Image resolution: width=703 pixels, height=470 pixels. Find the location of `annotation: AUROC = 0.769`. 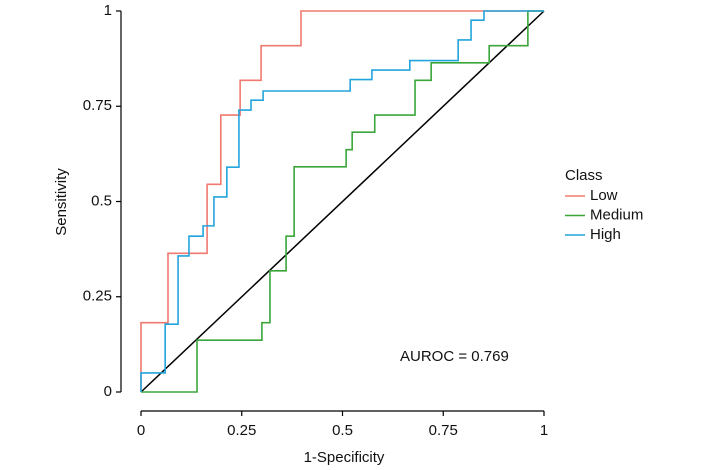

annotation: AUROC = 0.769 is located at coordinates (454, 356).